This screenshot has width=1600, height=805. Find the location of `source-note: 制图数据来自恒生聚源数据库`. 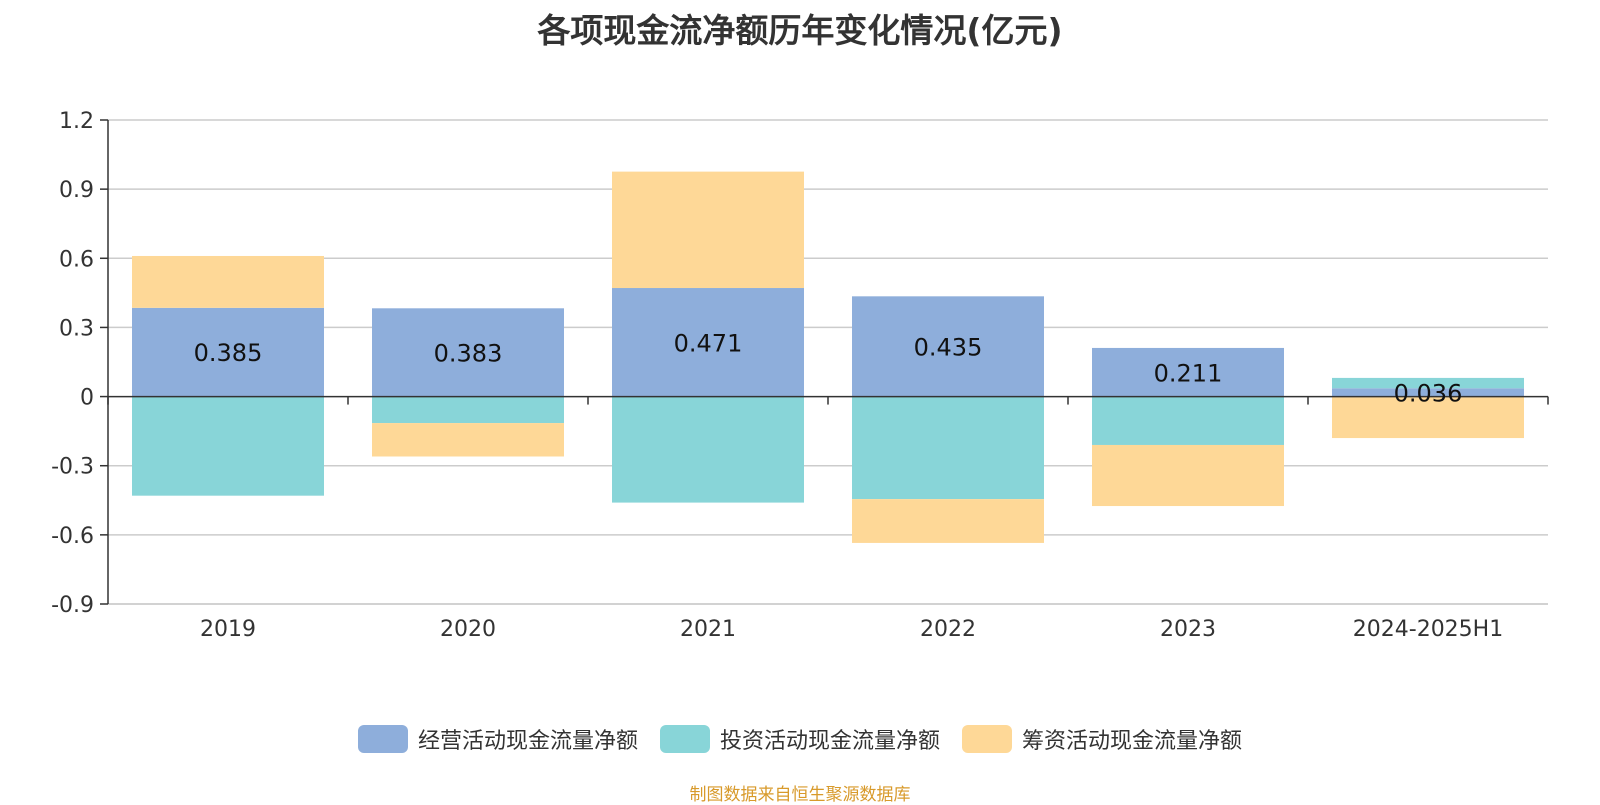

source-note: 制图数据来自恒生聚源数据库 is located at coordinates (800, 795).